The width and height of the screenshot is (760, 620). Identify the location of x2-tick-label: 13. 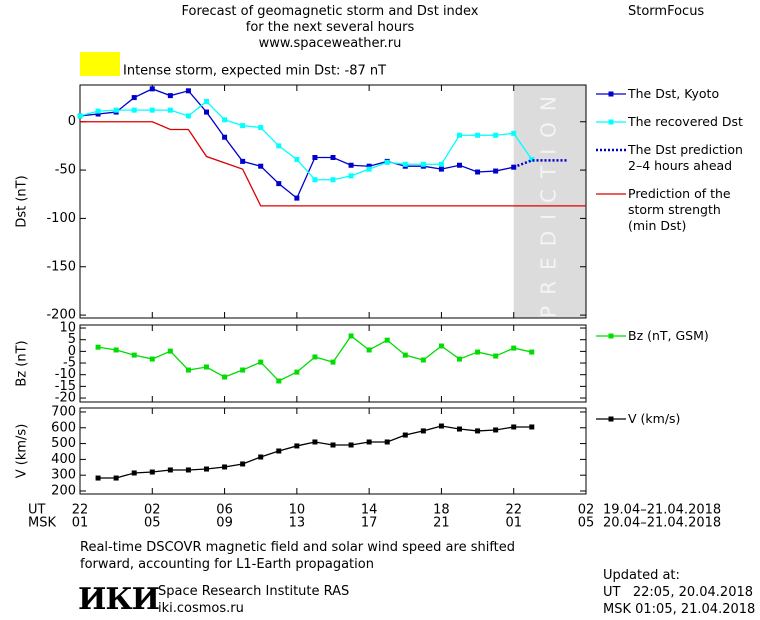
(297, 523).